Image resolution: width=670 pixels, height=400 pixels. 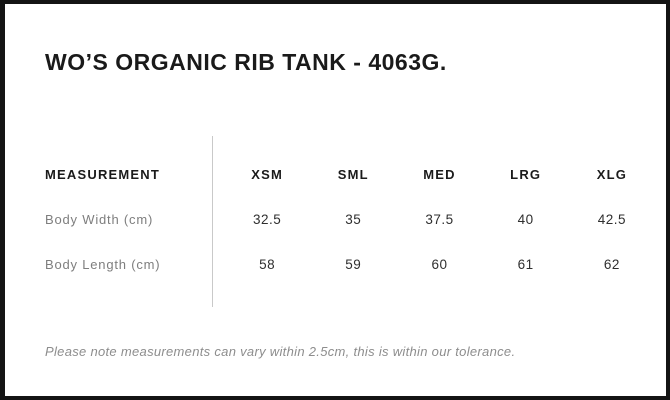 I want to click on body-length-xsm: 58, so click(x=267, y=264).